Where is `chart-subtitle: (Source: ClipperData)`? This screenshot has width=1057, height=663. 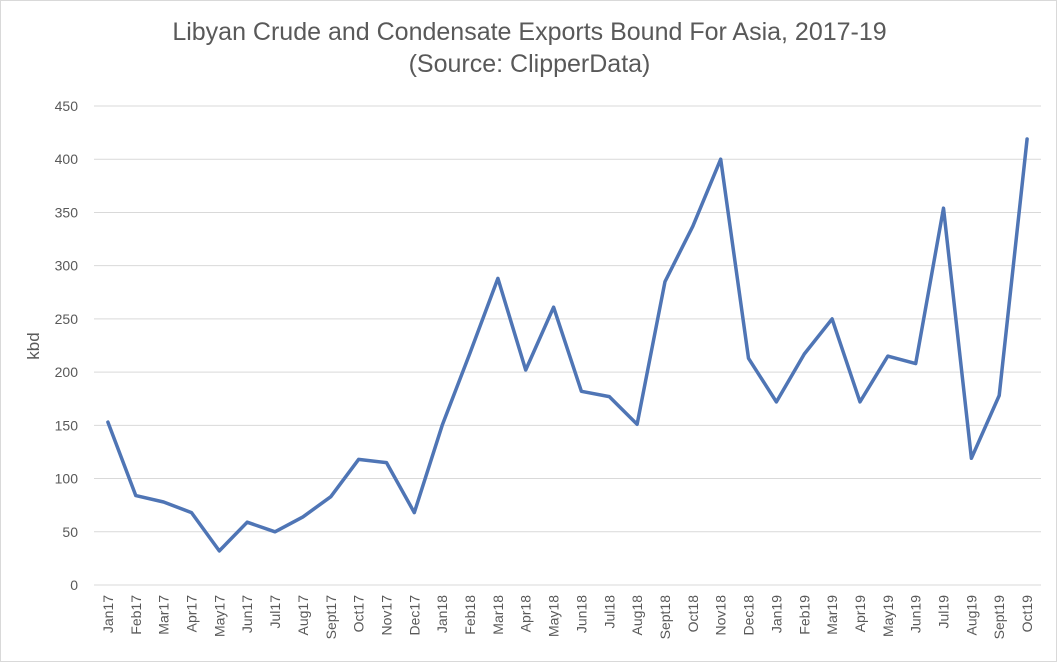
chart-subtitle: (Source: ClipperData) is located at coordinates (529, 64).